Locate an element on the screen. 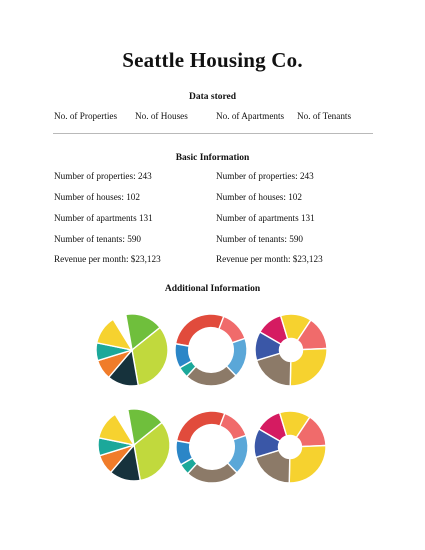  column-tenants: No. of Tenants is located at coordinates (324, 116).